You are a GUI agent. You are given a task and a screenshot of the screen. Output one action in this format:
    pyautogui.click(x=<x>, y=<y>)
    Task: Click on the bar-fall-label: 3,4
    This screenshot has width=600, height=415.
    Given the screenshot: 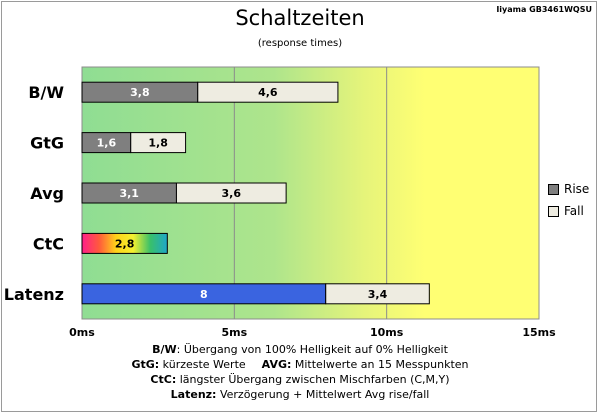 What is the action you would take?
    pyautogui.click(x=378, y=294)
    